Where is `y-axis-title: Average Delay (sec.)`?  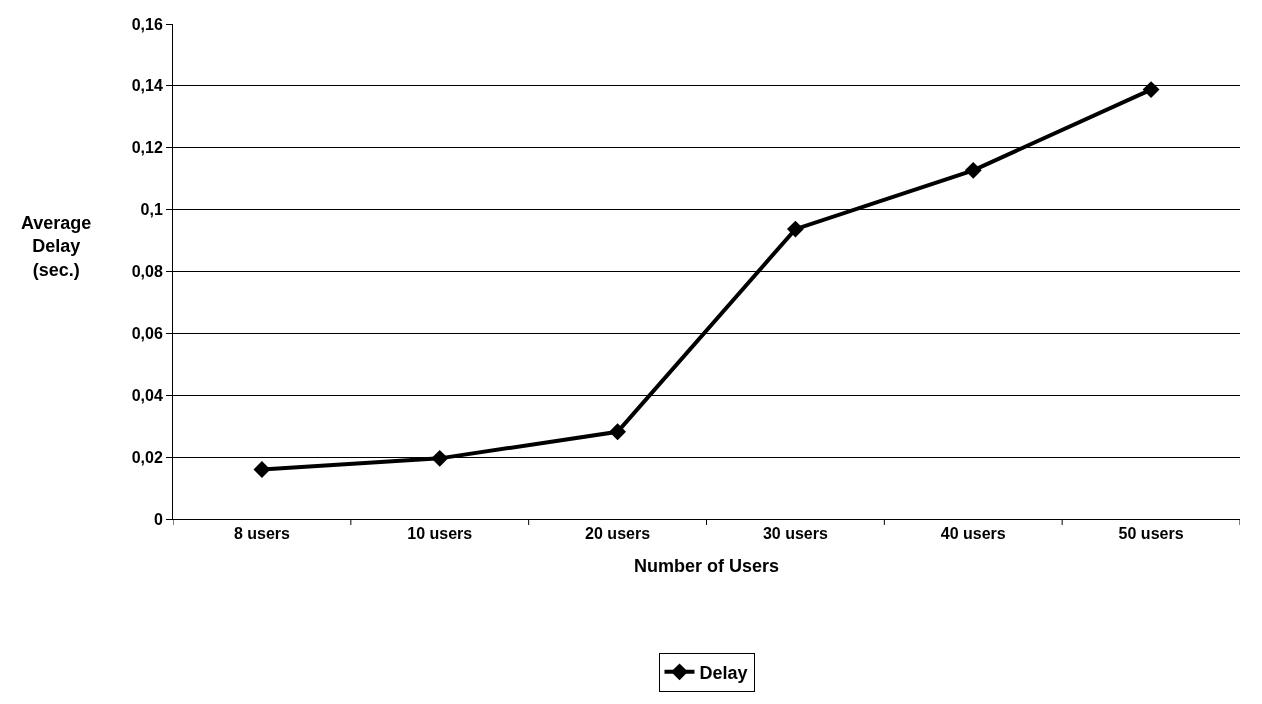
y-axis-title: Average Delay (sec.) is located at coordinates (56, 246).